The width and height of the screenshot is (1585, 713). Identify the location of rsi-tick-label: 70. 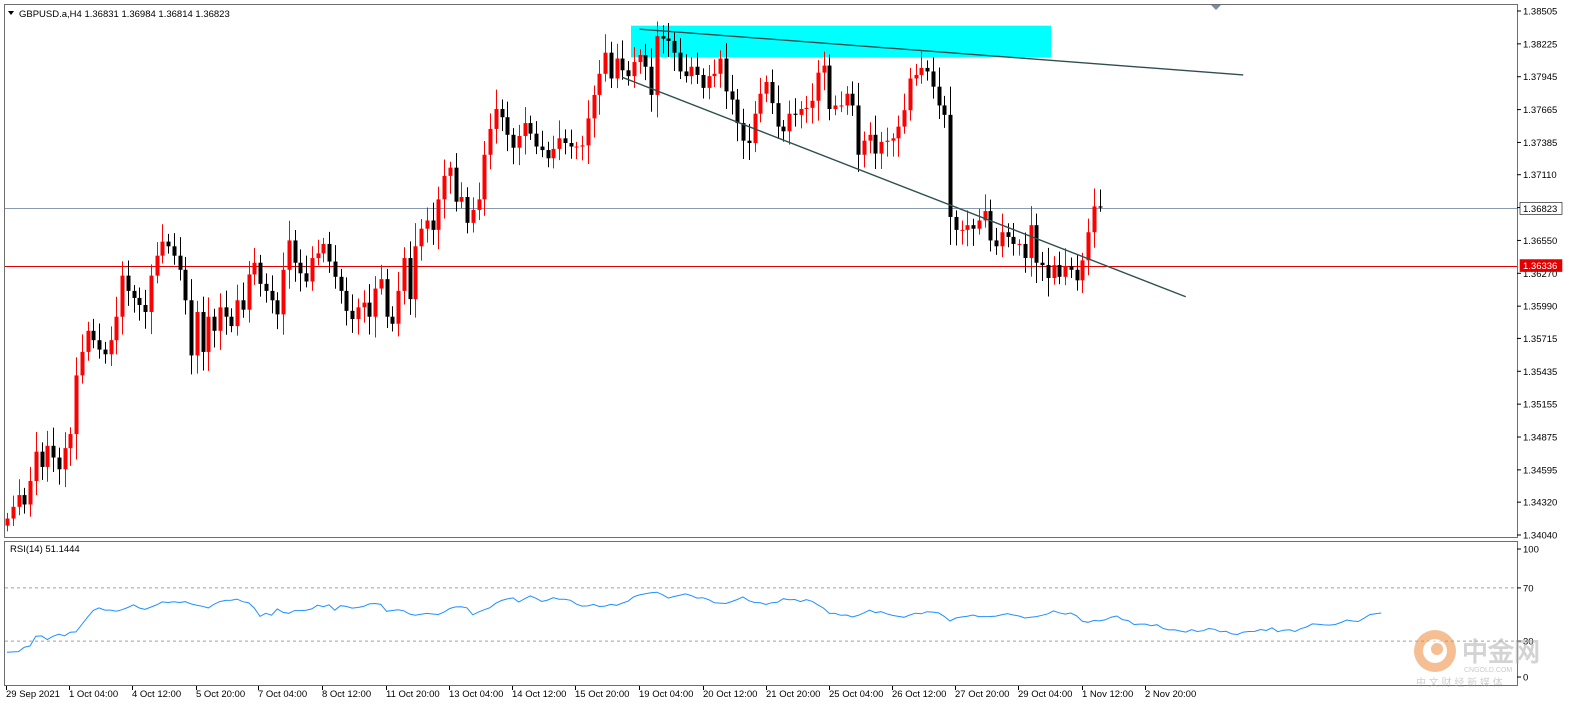
(1528, 588).